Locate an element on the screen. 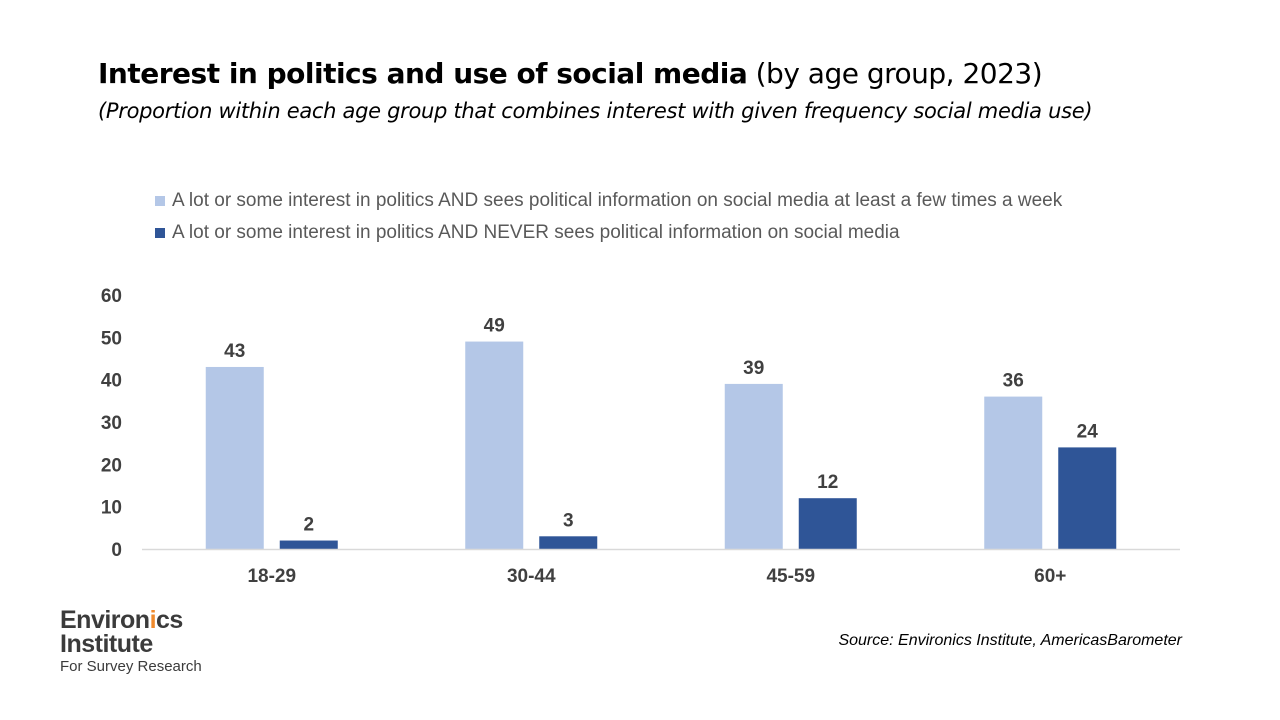  data-label-series-2: 24 is located at coordinates (1088, 431).